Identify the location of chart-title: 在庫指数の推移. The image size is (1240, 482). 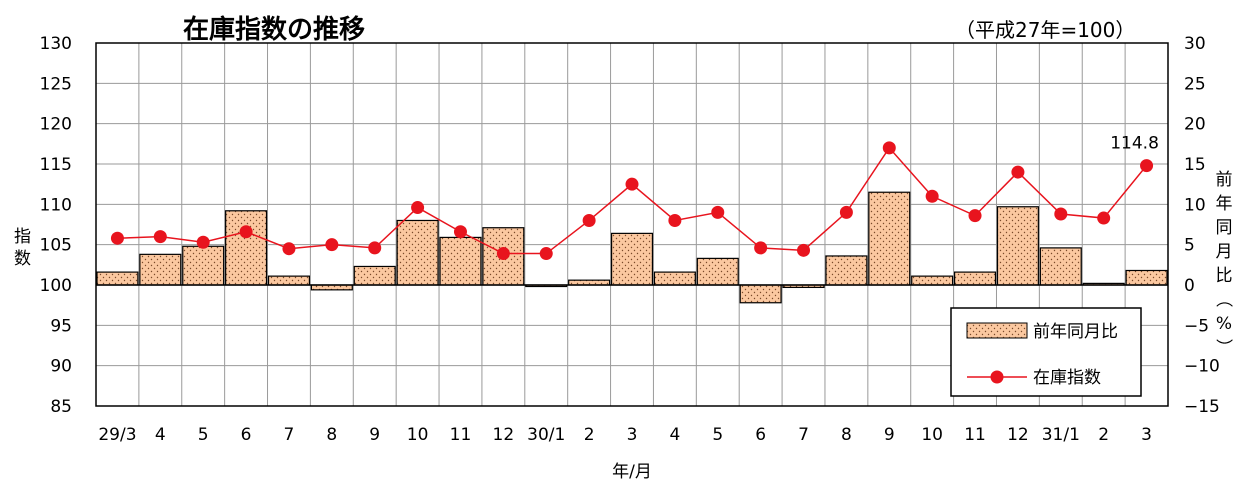
(274, 30).